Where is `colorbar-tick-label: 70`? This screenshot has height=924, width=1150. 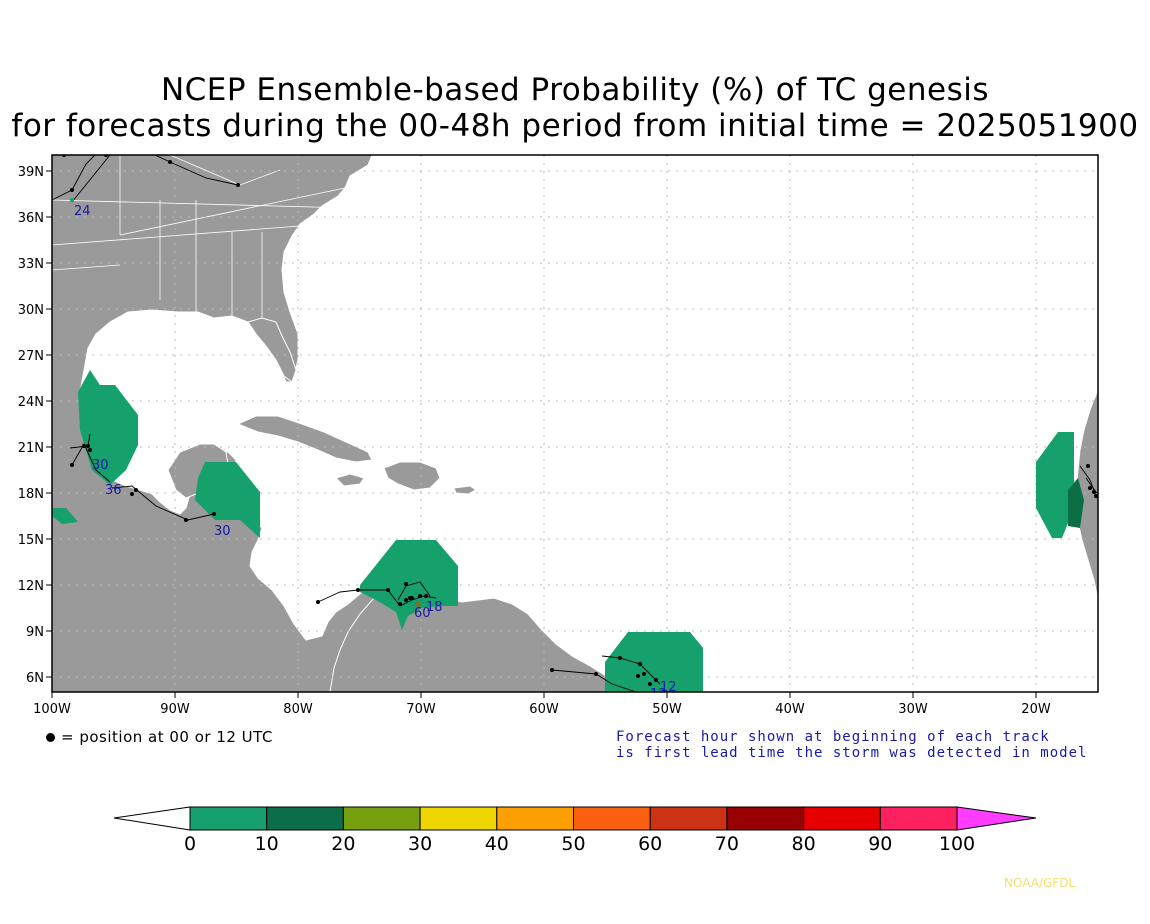
colorbar-tick-label: 70 is located at coordinates (727, 844).